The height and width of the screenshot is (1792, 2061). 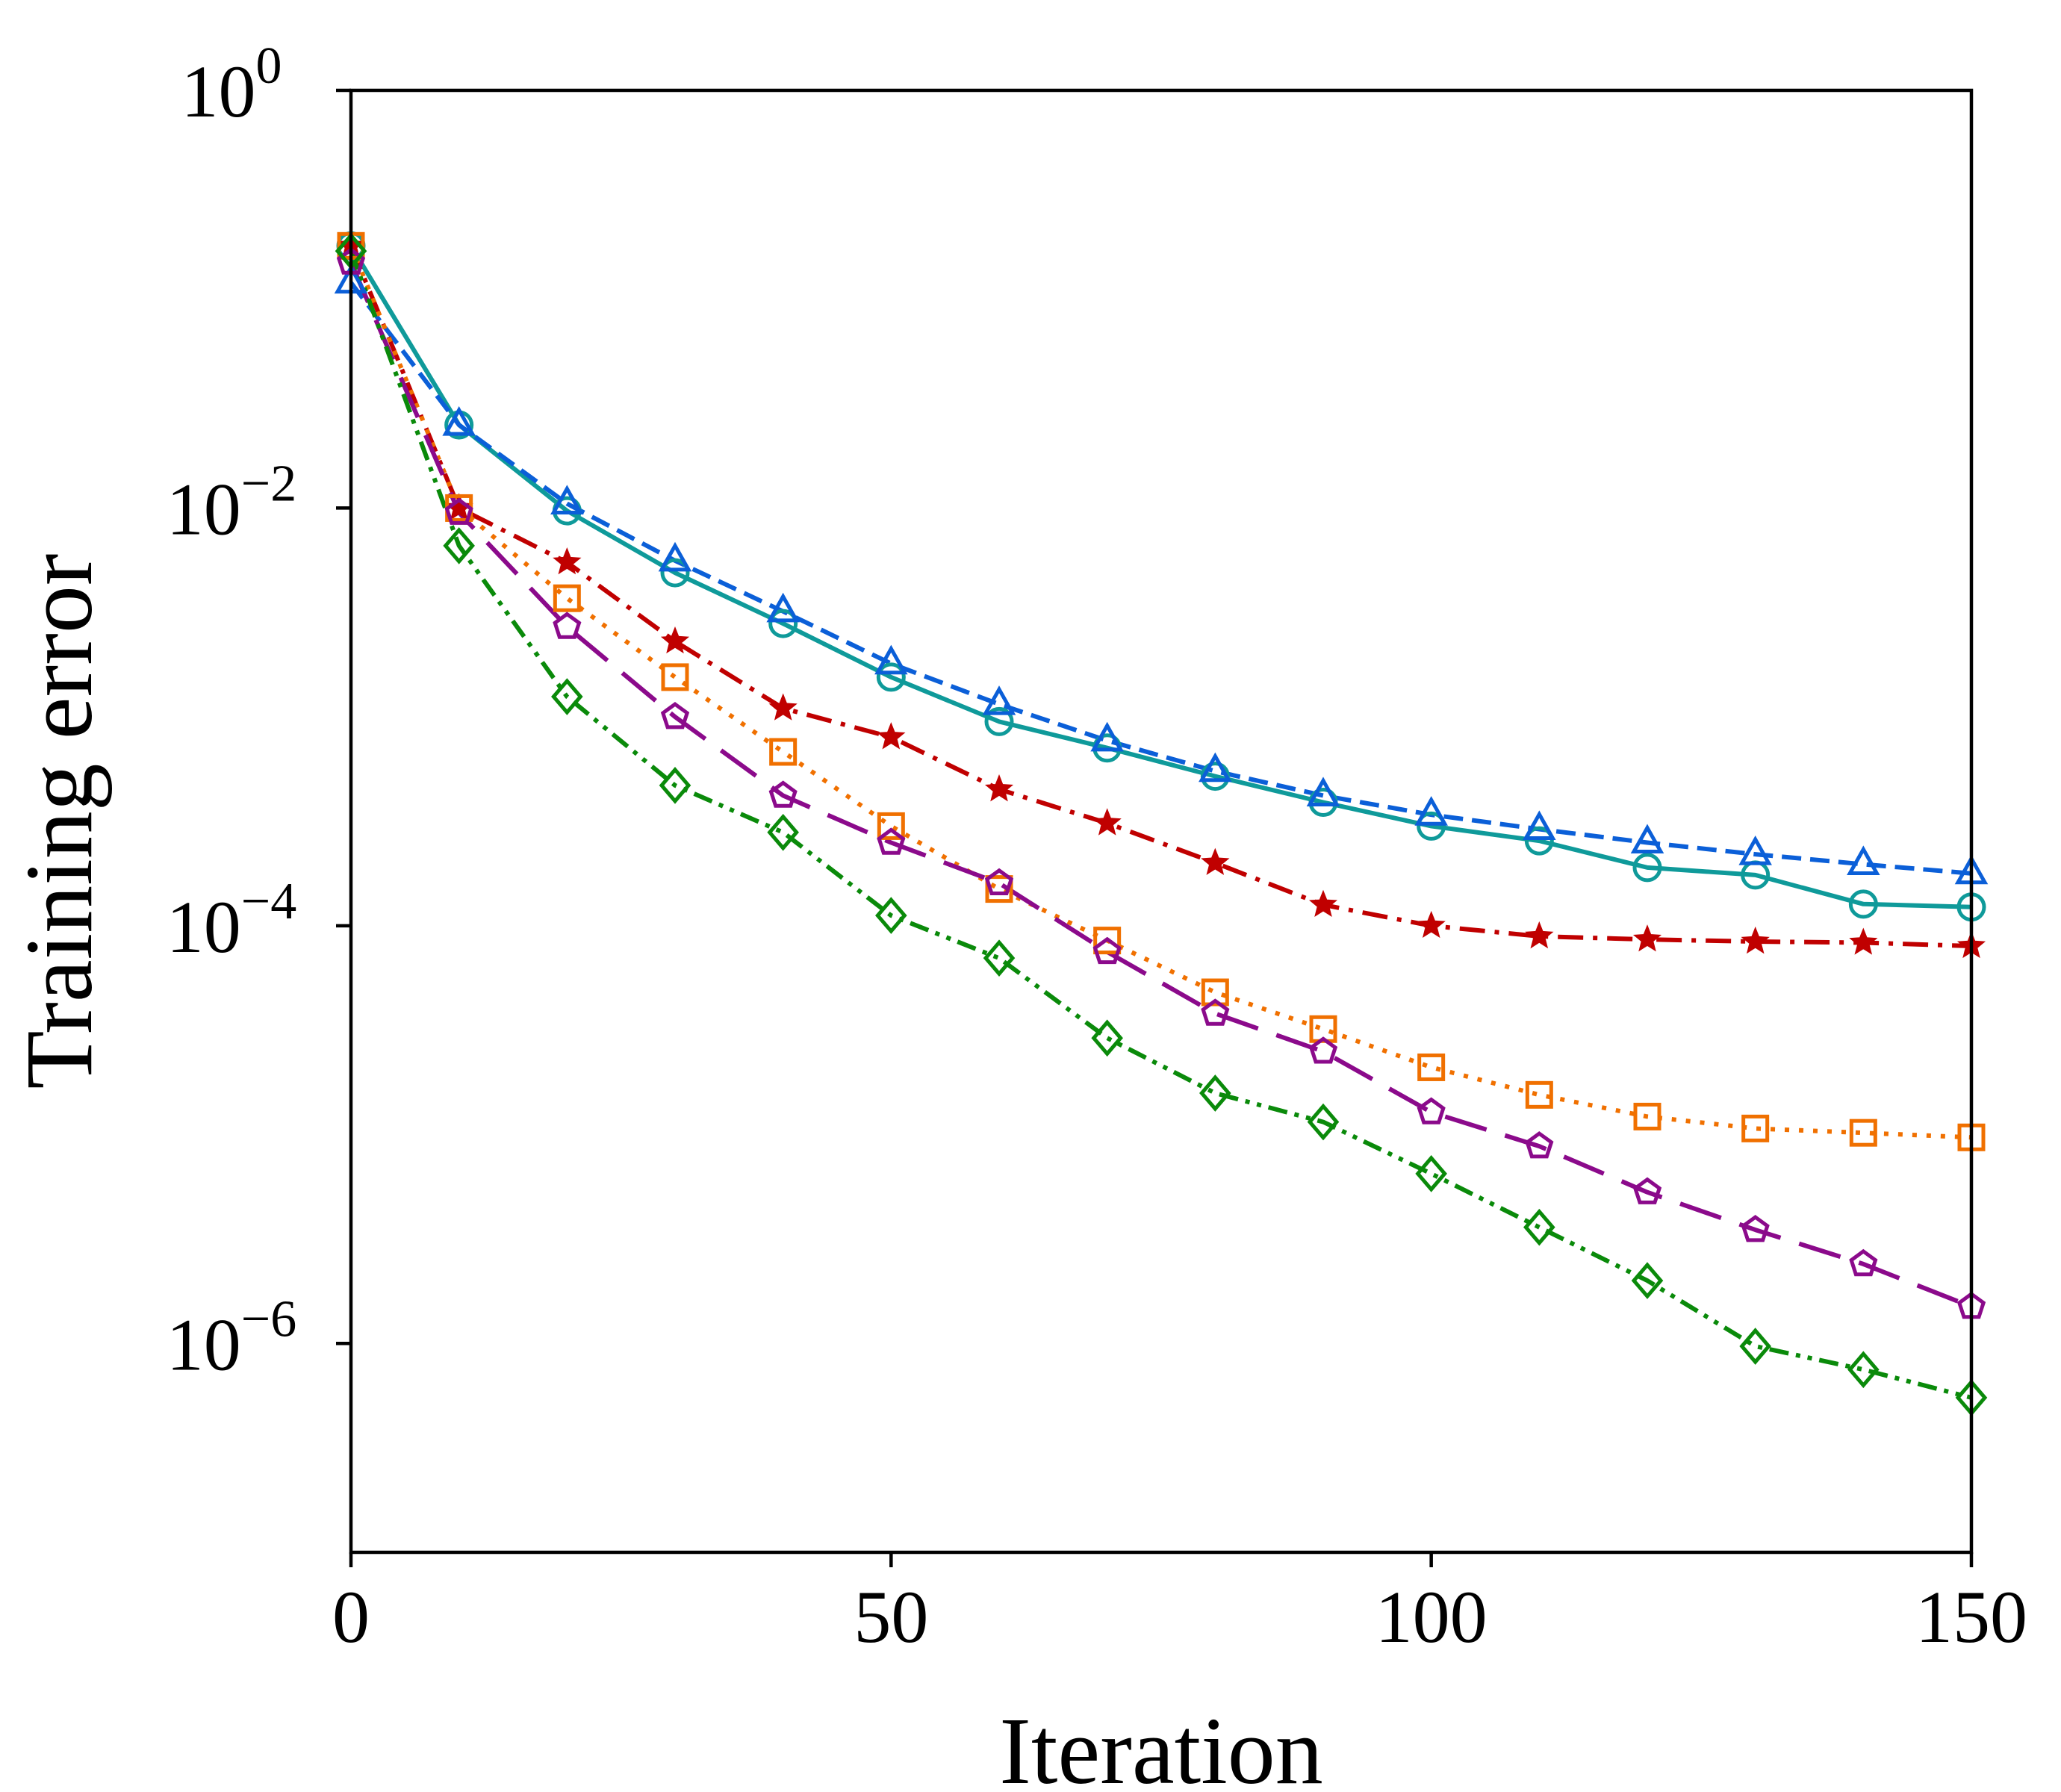 What do you see at coordinates (1431, 1616) in the screenshot?
I see `x-tick-label-100: 100` at bounding box center [1431, 1616].